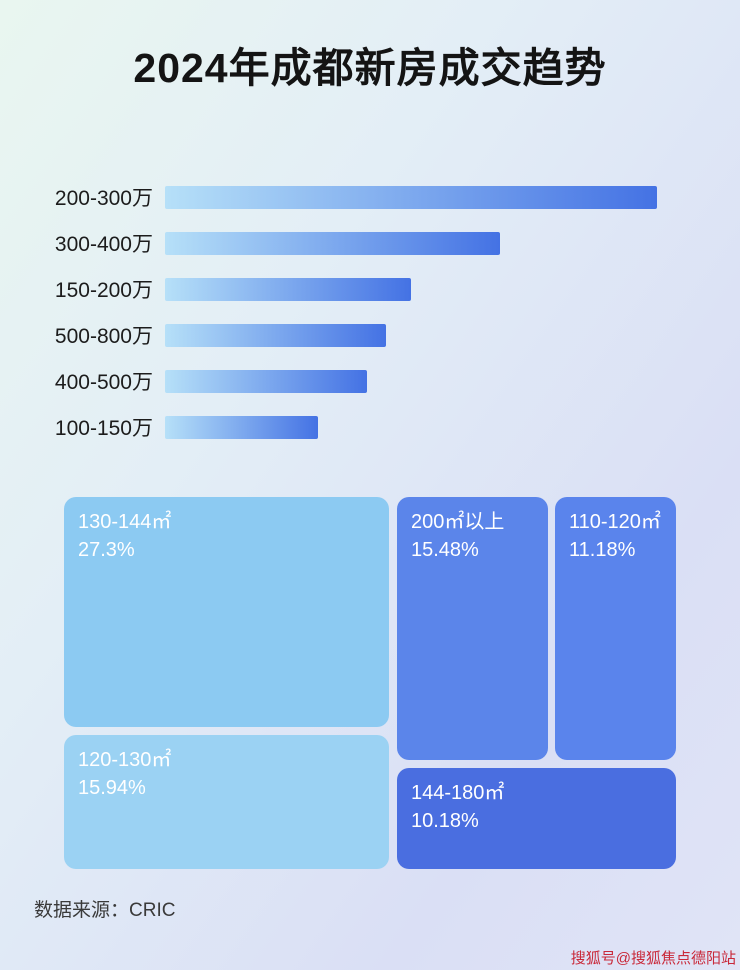 This screenshot has width=740, height=970. What do you see at coordinates (103, 336) in the screenshot?
I see `bar-label: 500-800万` at bounding box center [103, 336].